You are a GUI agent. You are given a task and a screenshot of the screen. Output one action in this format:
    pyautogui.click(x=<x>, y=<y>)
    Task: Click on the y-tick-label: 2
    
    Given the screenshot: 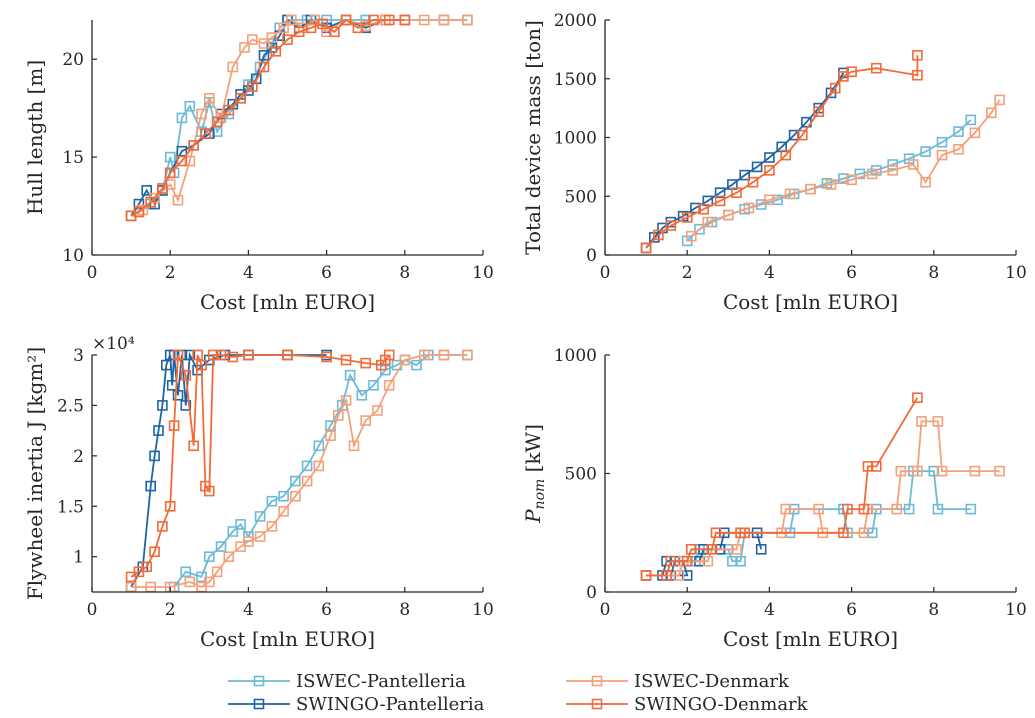 What is the action you would take?
    pyautogui.click(x=78, y=457)
    